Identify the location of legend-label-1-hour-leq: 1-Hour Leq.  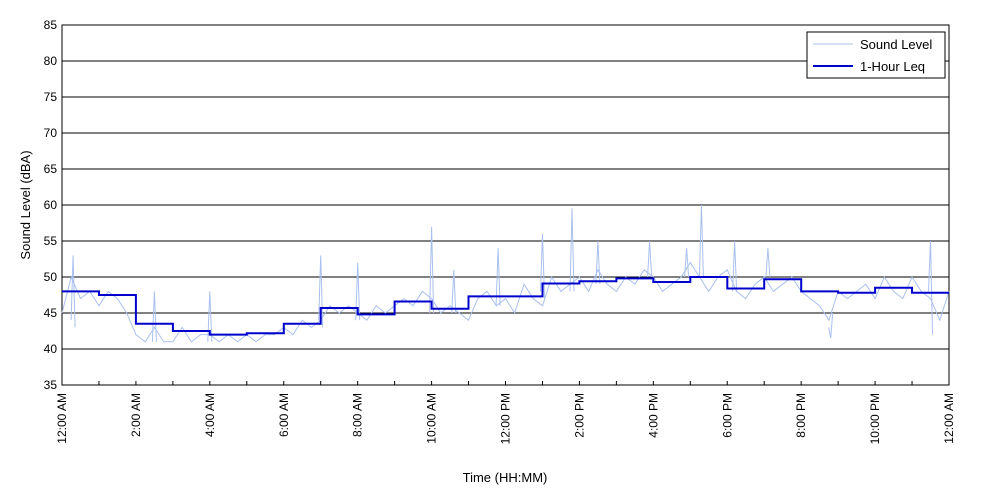
(892, 66).